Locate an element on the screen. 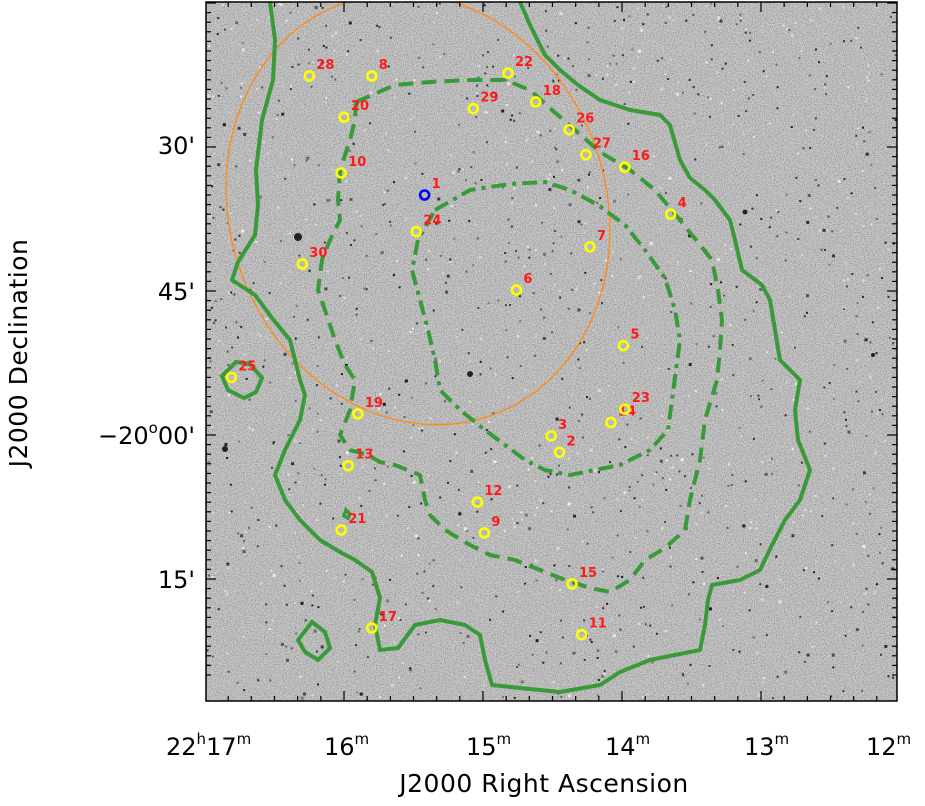 The width and height of the screenshot is (925, 806). source-label-12: 12 is located at coordinates (493, 491).